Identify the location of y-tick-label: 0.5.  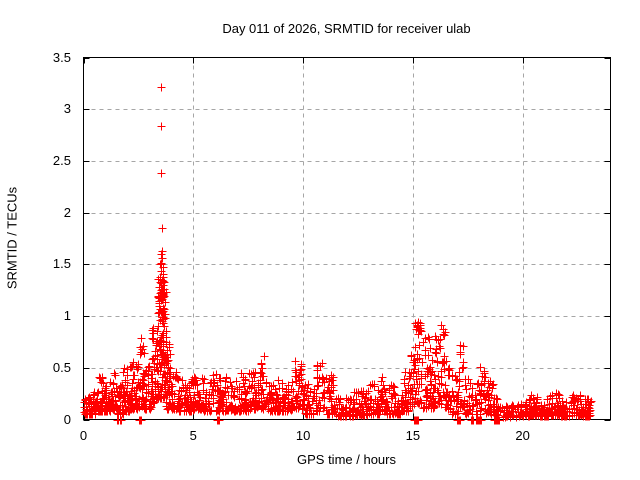
(61, 367).